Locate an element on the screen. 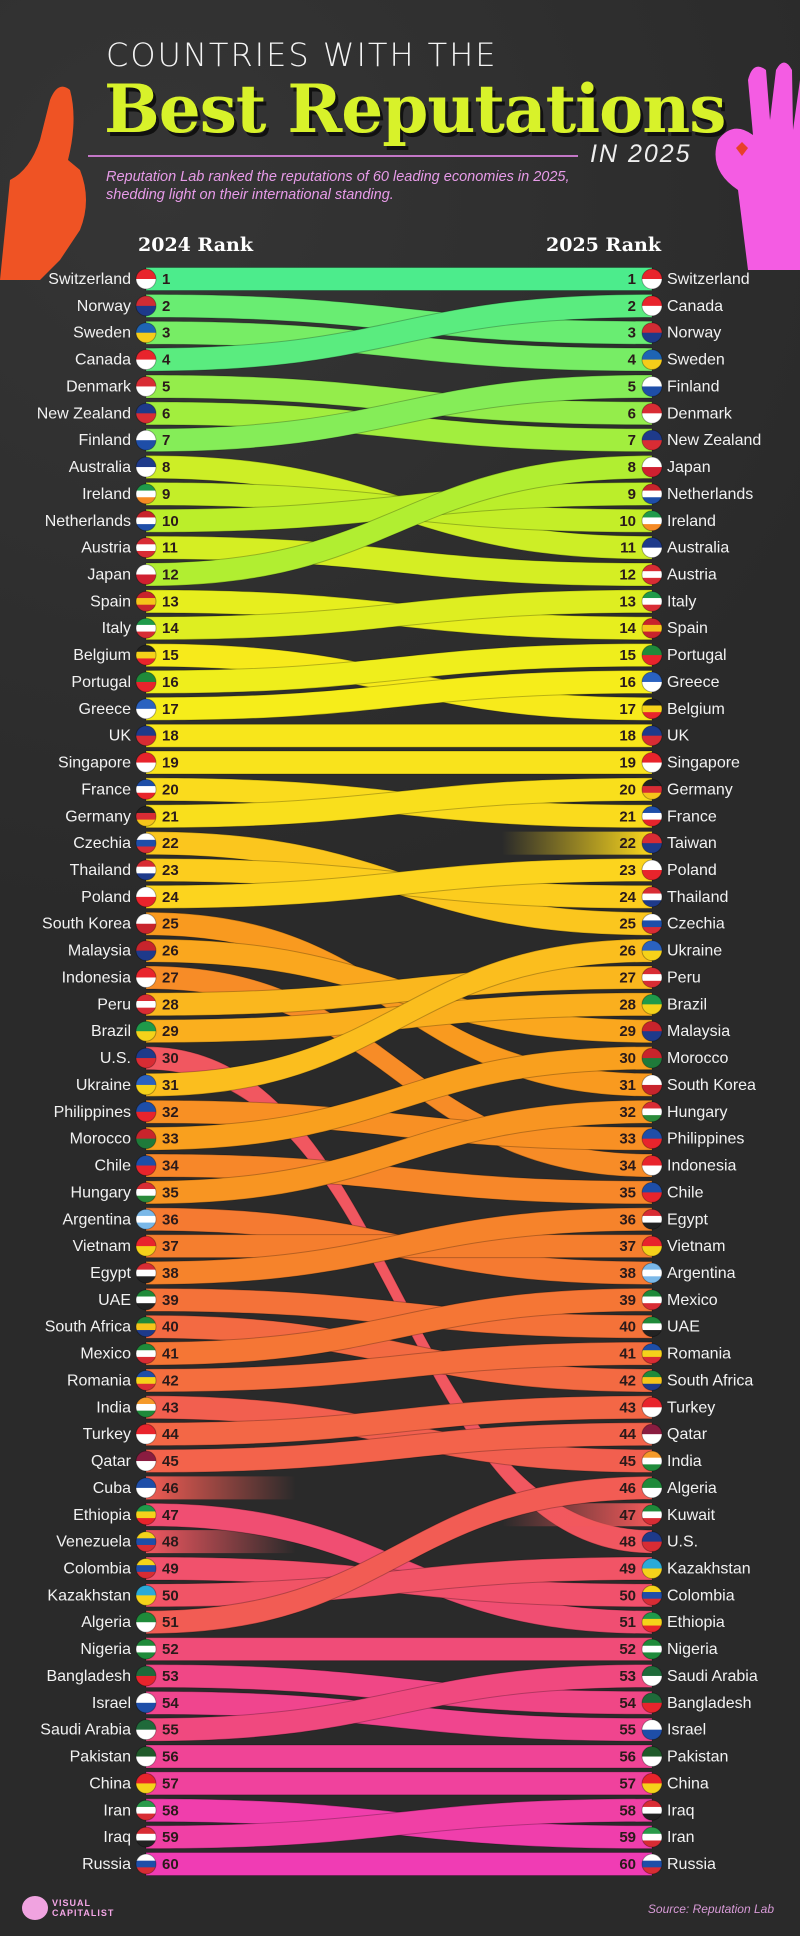 The image size is (800, 1936). left-rank-label: 55 is located at coordinates (170, 1730).